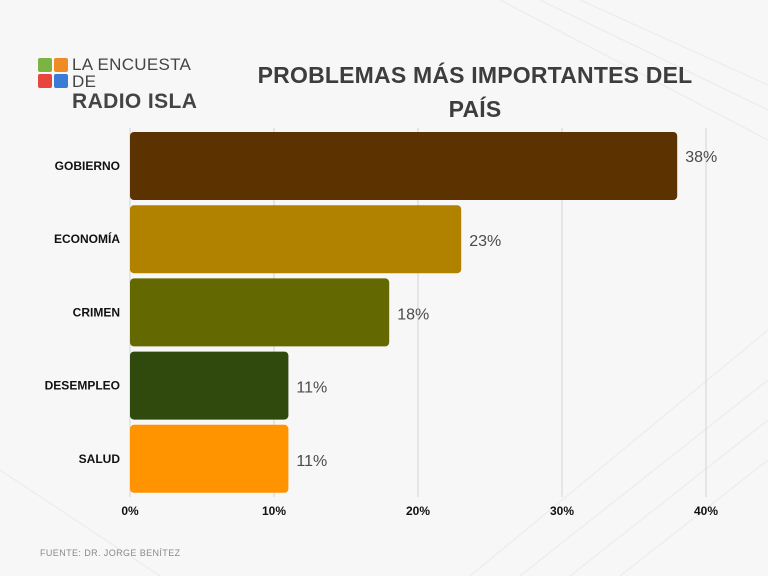  I want to click on category-label-1: ECONOMÍA, so click(87, 238).